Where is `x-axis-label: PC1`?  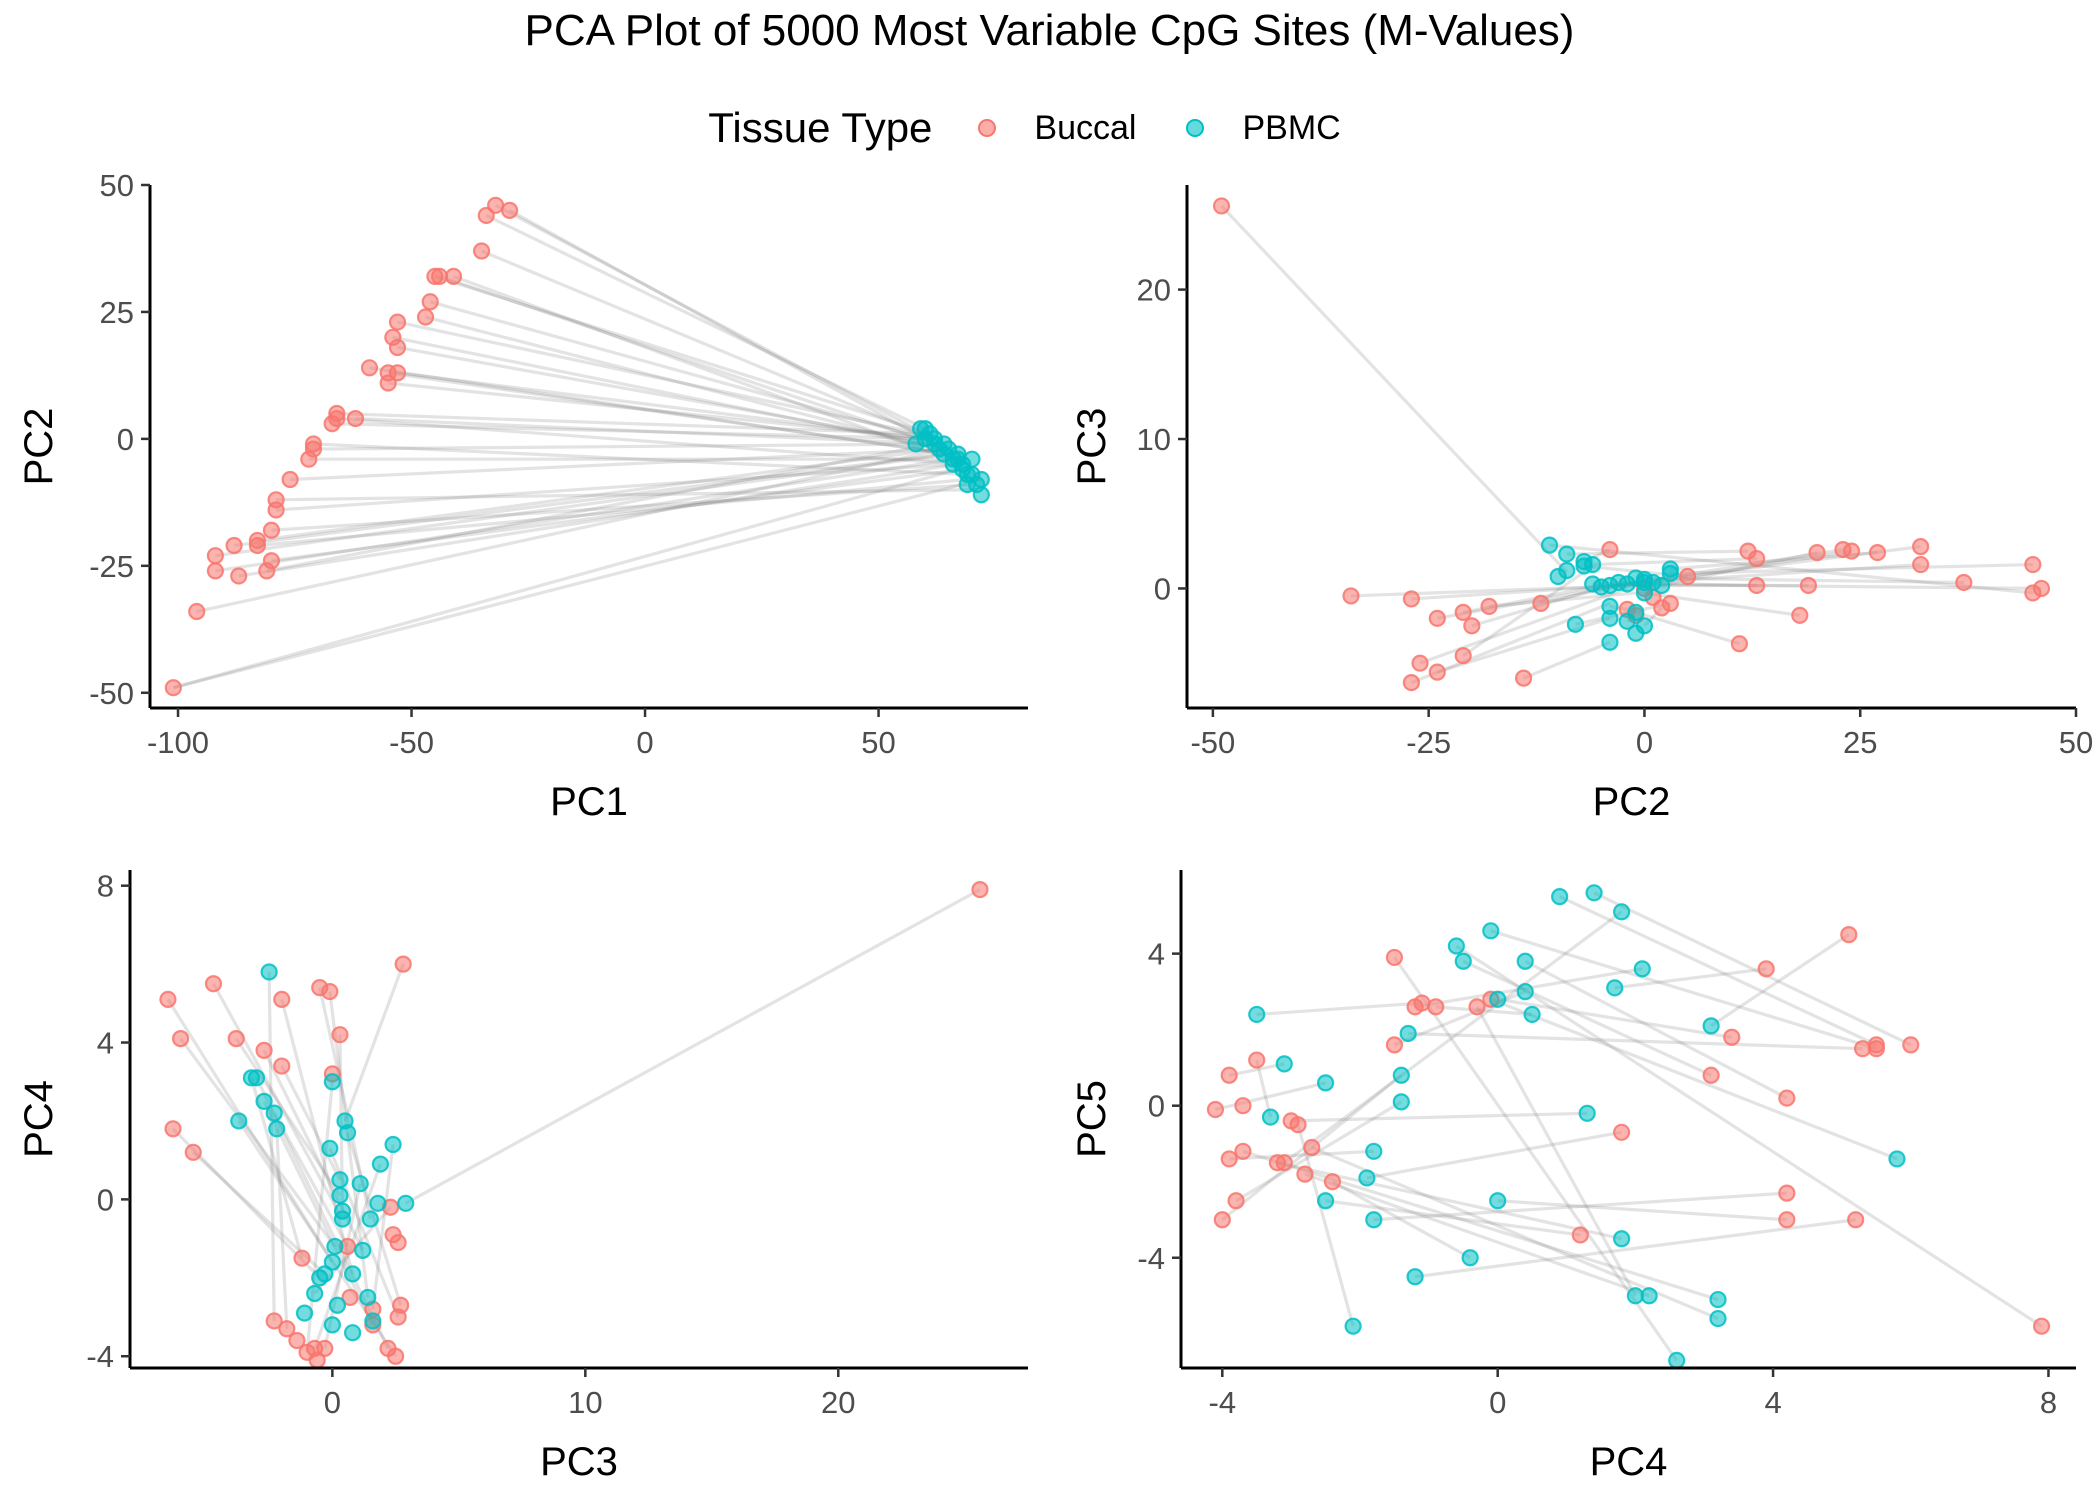
x-axis-label: PC1 is located at coordinates (589, 802).